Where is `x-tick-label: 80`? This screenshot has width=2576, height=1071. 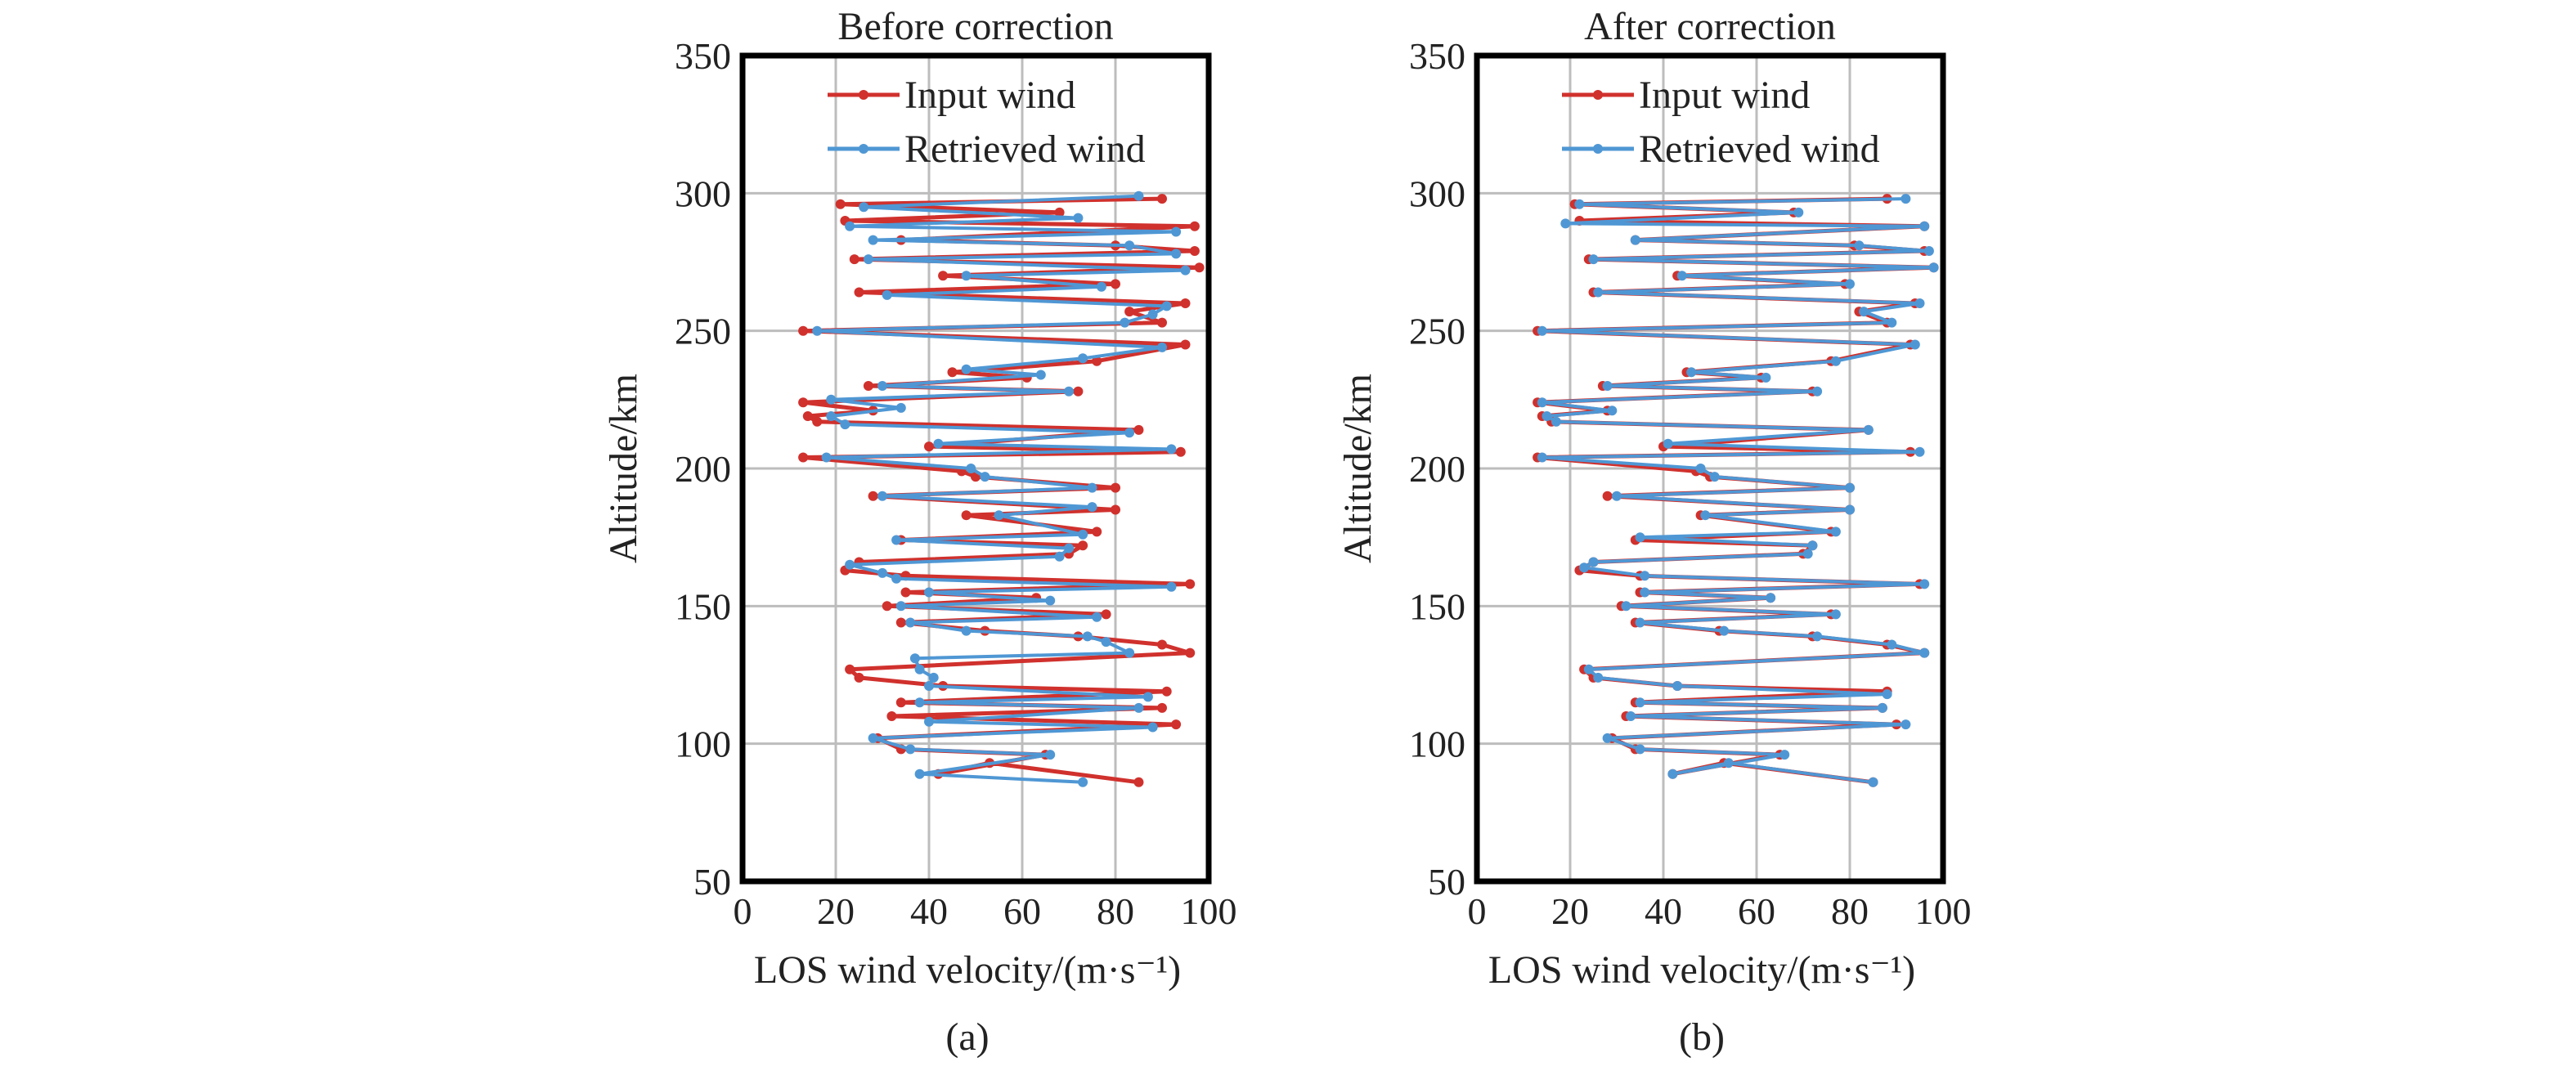
x-tick-label: 80 is located at coordinates (1850, 911).